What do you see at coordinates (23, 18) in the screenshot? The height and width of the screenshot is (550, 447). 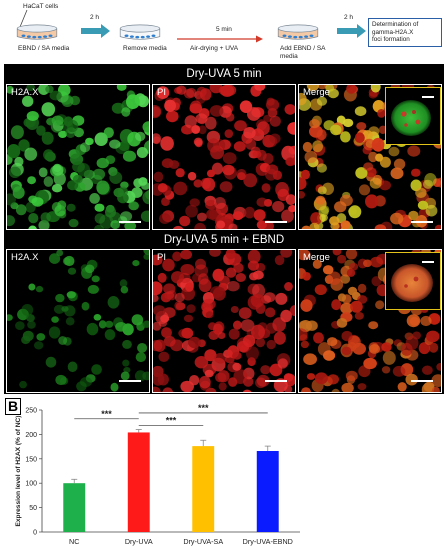 I see `cells-pointer-line` at bounding box center [23, 18].